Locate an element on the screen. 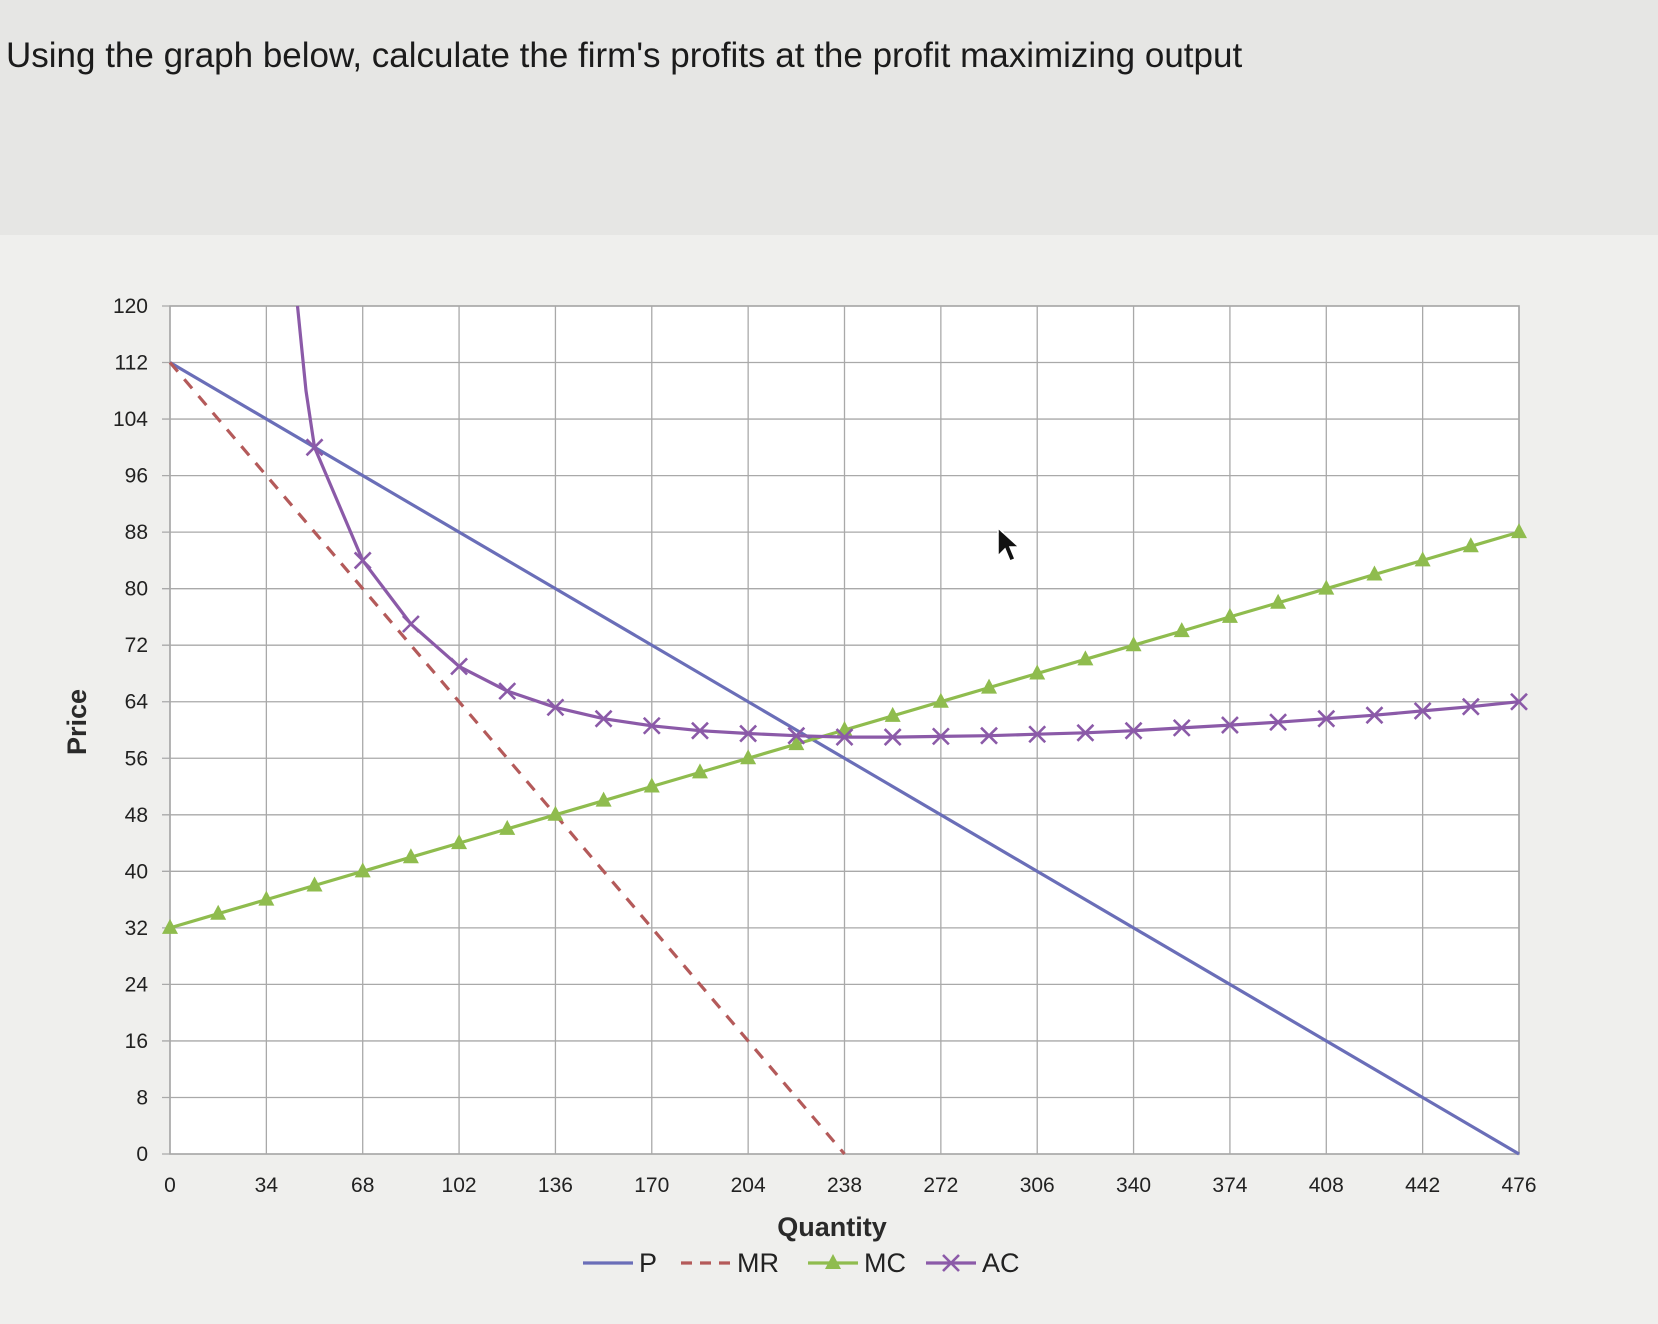  x-tick-label: 306 is located at coordinates (1037, 1185).